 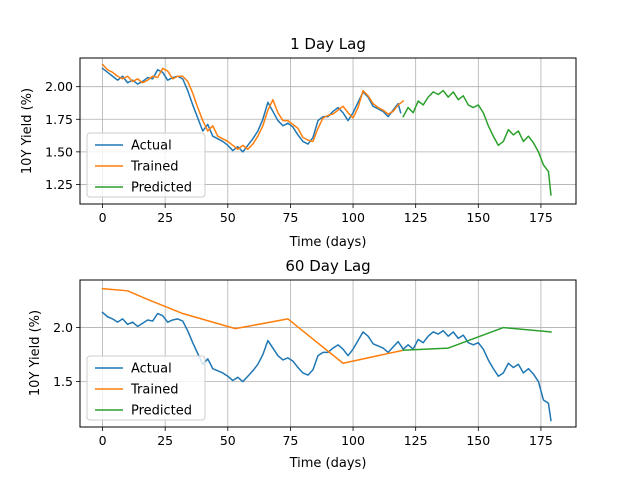 I want to click on y-tick-label: 2.0, so click(x=63, y=327).